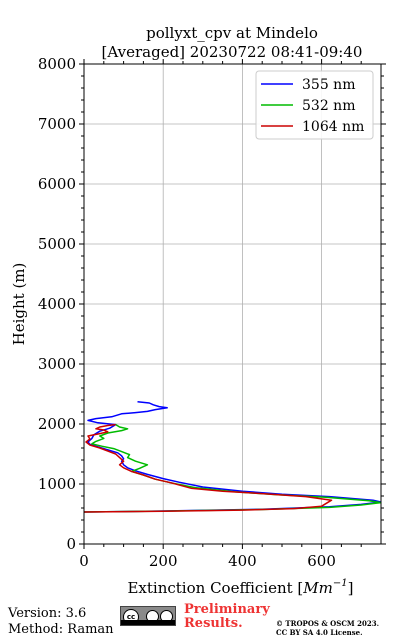 This screenshot has height=640, width=400. I want to click on chart-title: pollyxt_cpv at Mindelo, so click(232, 33).